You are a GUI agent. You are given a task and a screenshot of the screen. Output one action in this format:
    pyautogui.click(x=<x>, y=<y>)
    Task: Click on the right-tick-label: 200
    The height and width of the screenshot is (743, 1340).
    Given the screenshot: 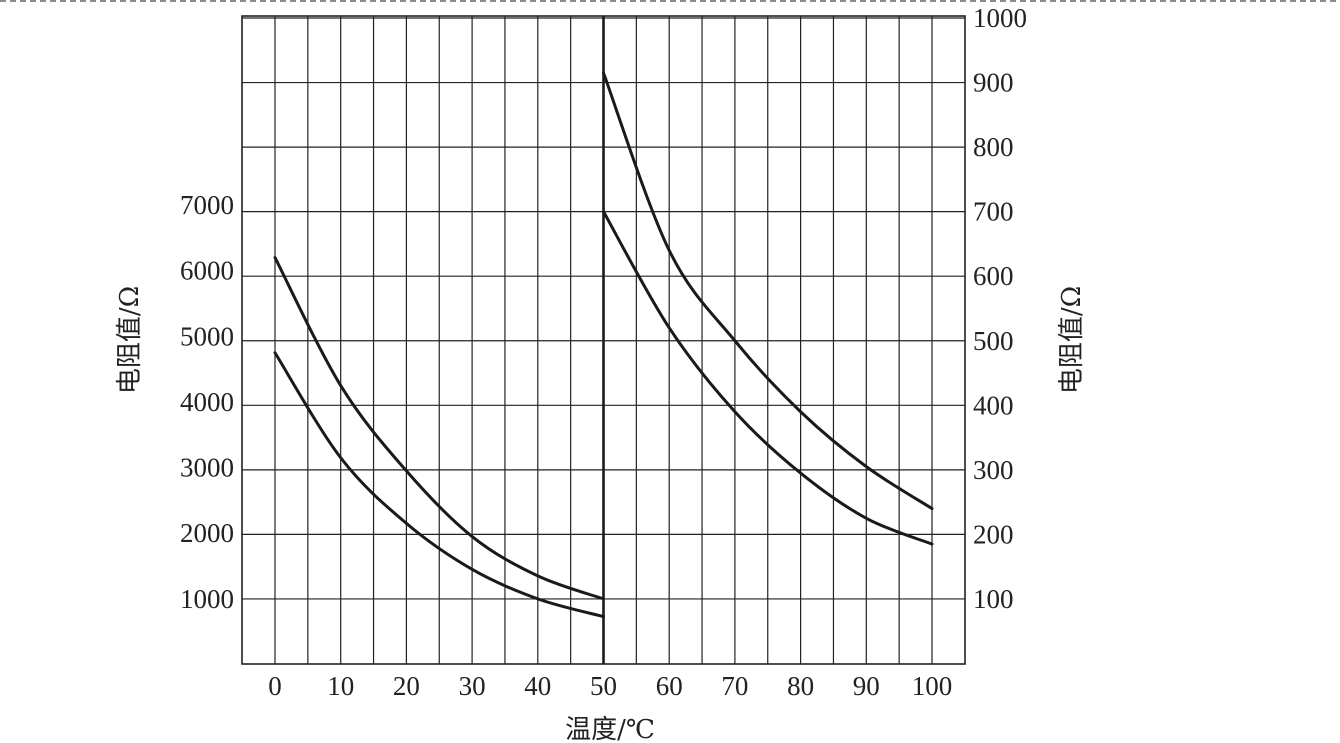 What is the action you would take?
    pyautogui.click(x=993, y=534)
    